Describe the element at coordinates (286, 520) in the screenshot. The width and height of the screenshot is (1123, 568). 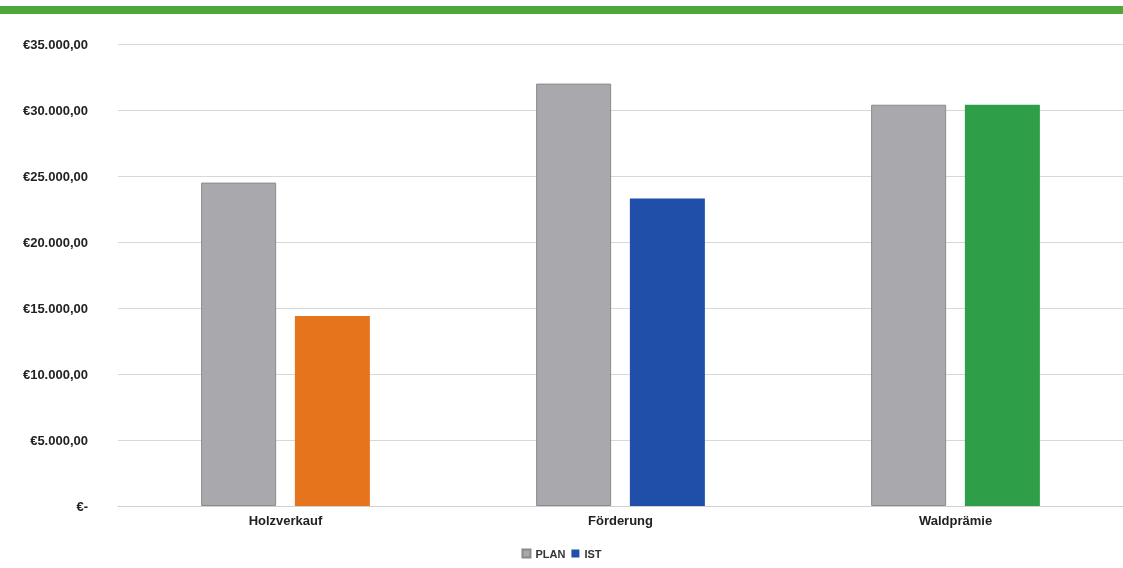
I see `x-tick-label: Holzverkauf` at that location.